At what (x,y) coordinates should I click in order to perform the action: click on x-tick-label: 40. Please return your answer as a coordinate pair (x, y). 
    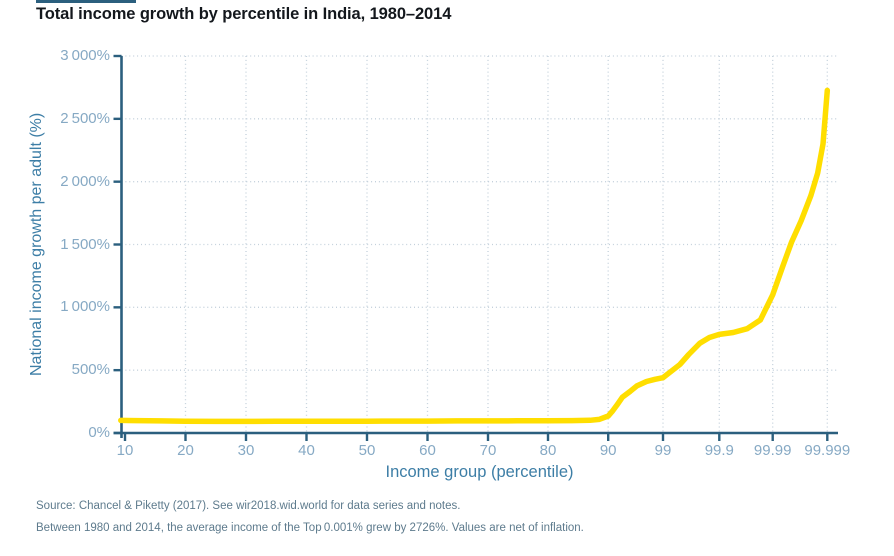
    Looking at the image, I should click on (306, 450).